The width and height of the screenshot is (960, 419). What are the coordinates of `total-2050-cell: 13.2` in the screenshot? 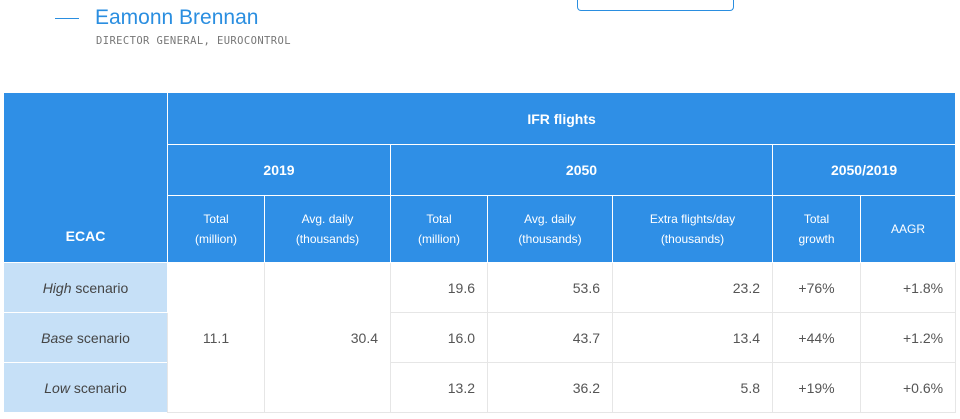 It's located at (439, 387).